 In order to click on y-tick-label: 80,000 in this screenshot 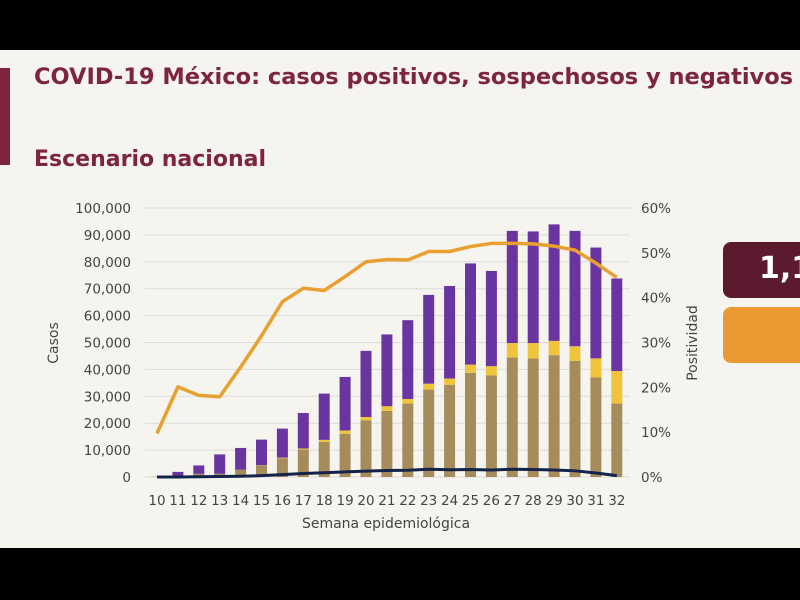, I will do `click(107, 263)`.